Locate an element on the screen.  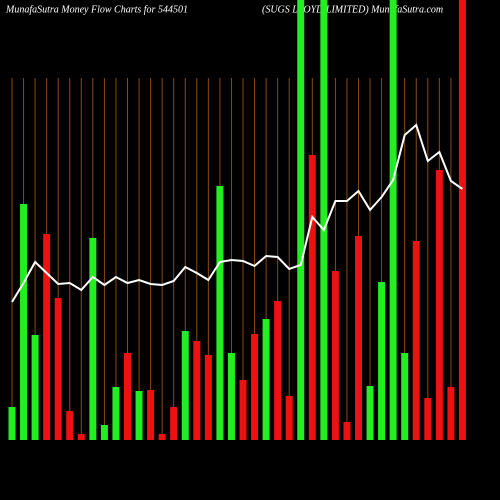
chart-title: MunafaSutra Money Flow Charts for 544501 is located at coordinates (96, 9).